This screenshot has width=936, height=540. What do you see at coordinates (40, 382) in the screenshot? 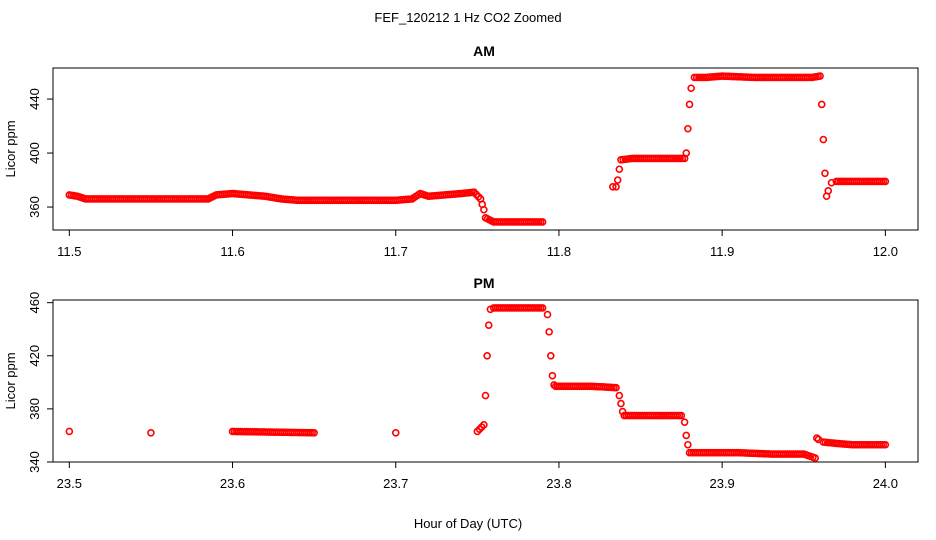
I see `panel-pm-y-axis: 340 380 420 460` at bounding box center [40, 382].